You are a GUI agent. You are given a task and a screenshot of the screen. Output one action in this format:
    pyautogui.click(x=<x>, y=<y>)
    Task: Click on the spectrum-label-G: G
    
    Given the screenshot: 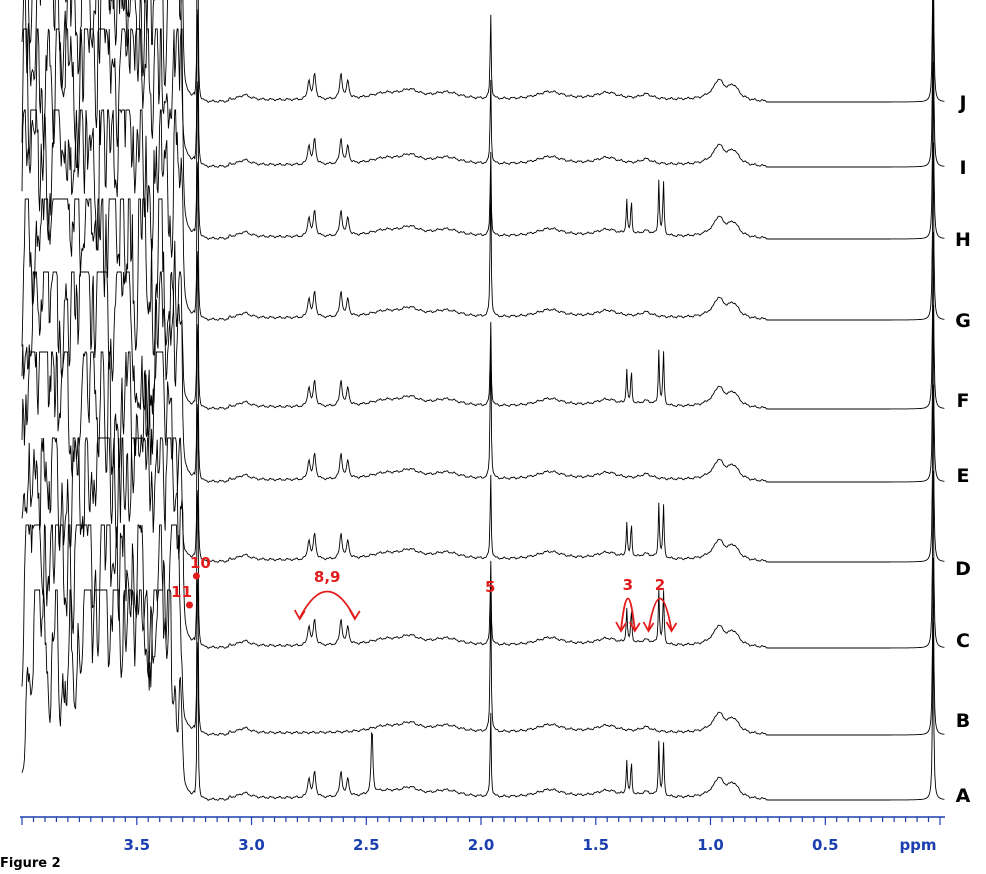 What is the action you would take?
    pyautogui.click(x=963, y=321)
    